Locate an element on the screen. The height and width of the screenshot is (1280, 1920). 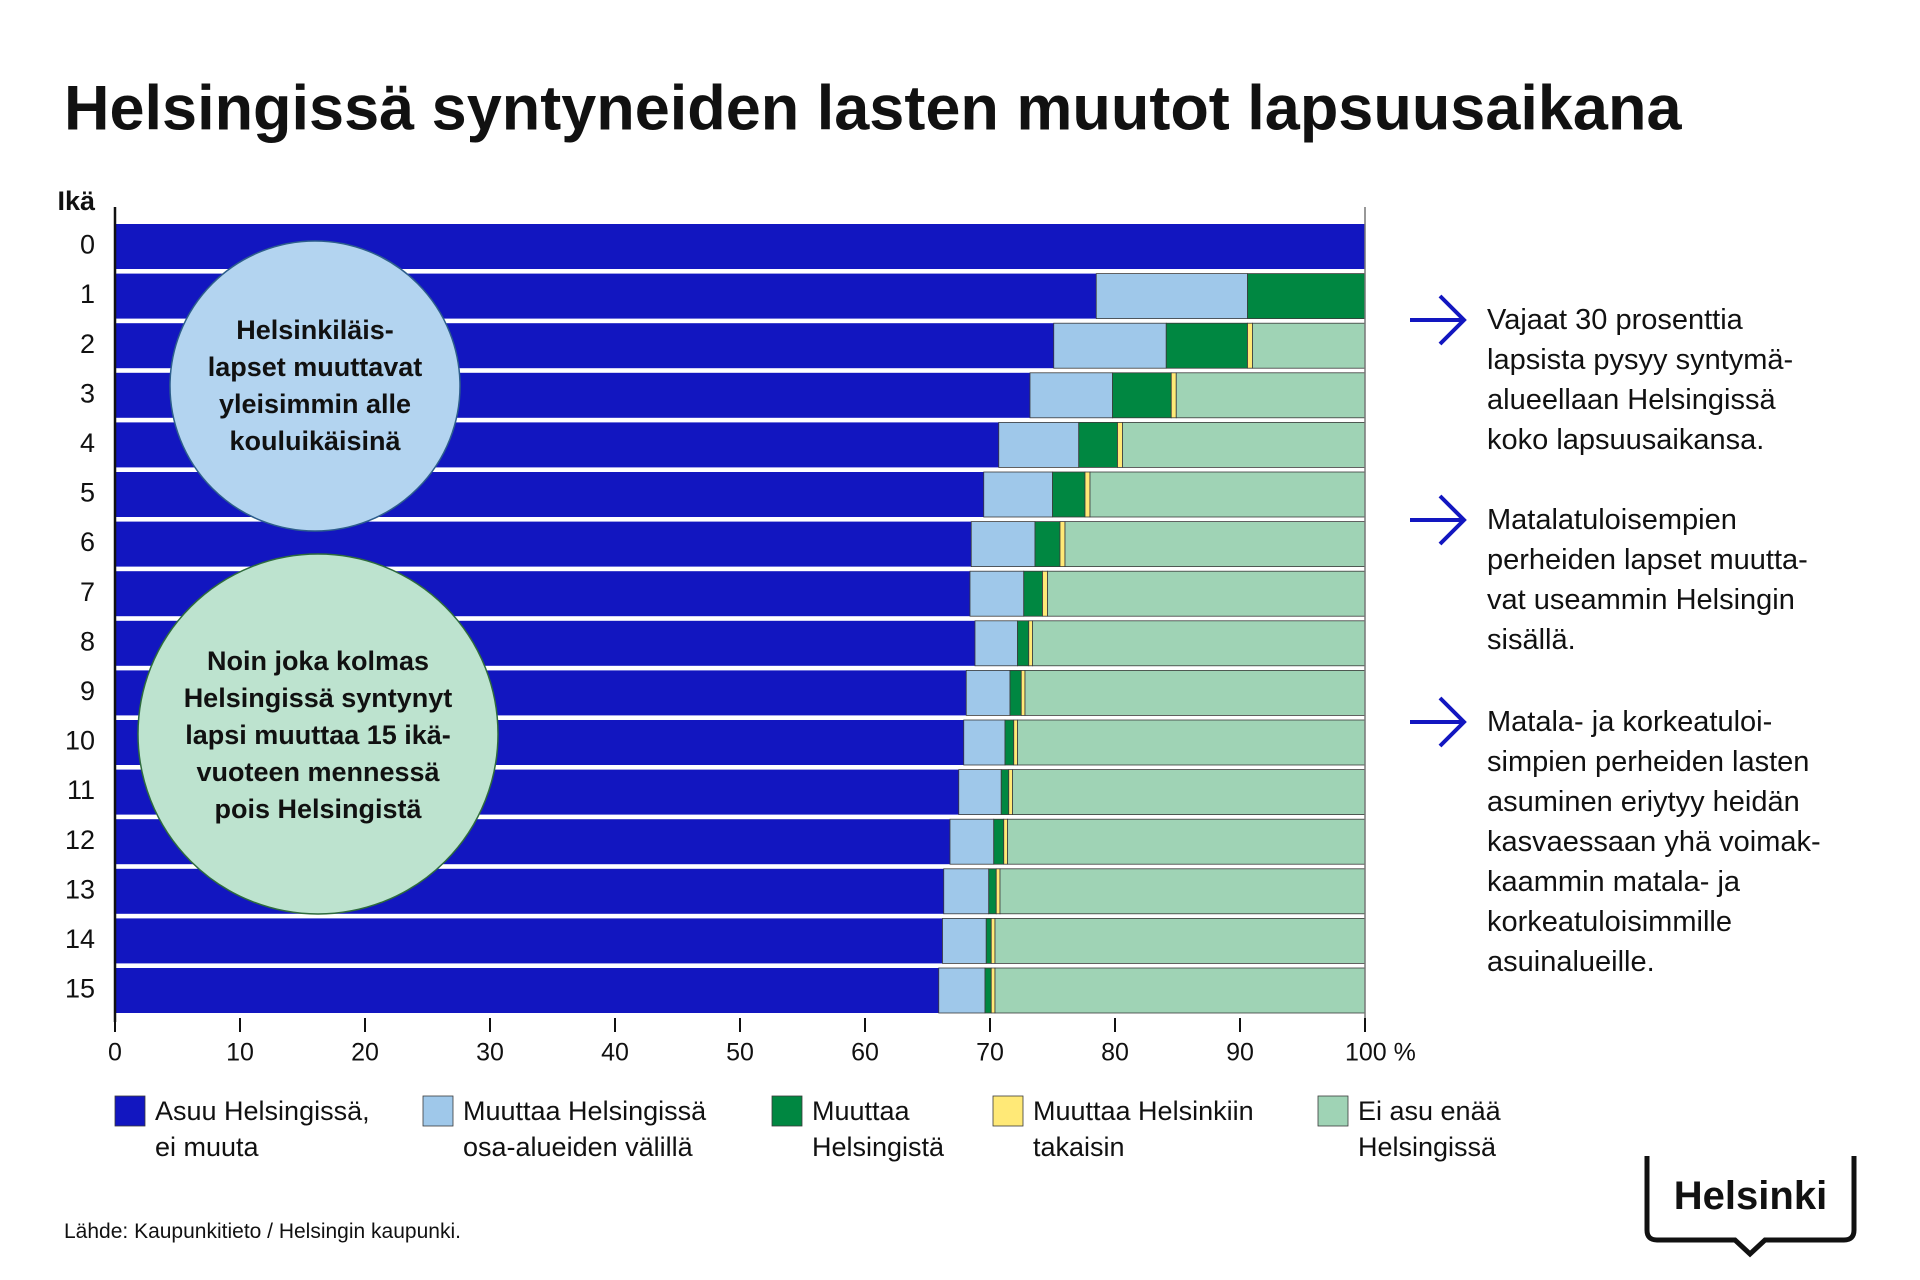
x-tick-label: 30 is located at coordinates (490, 1053).